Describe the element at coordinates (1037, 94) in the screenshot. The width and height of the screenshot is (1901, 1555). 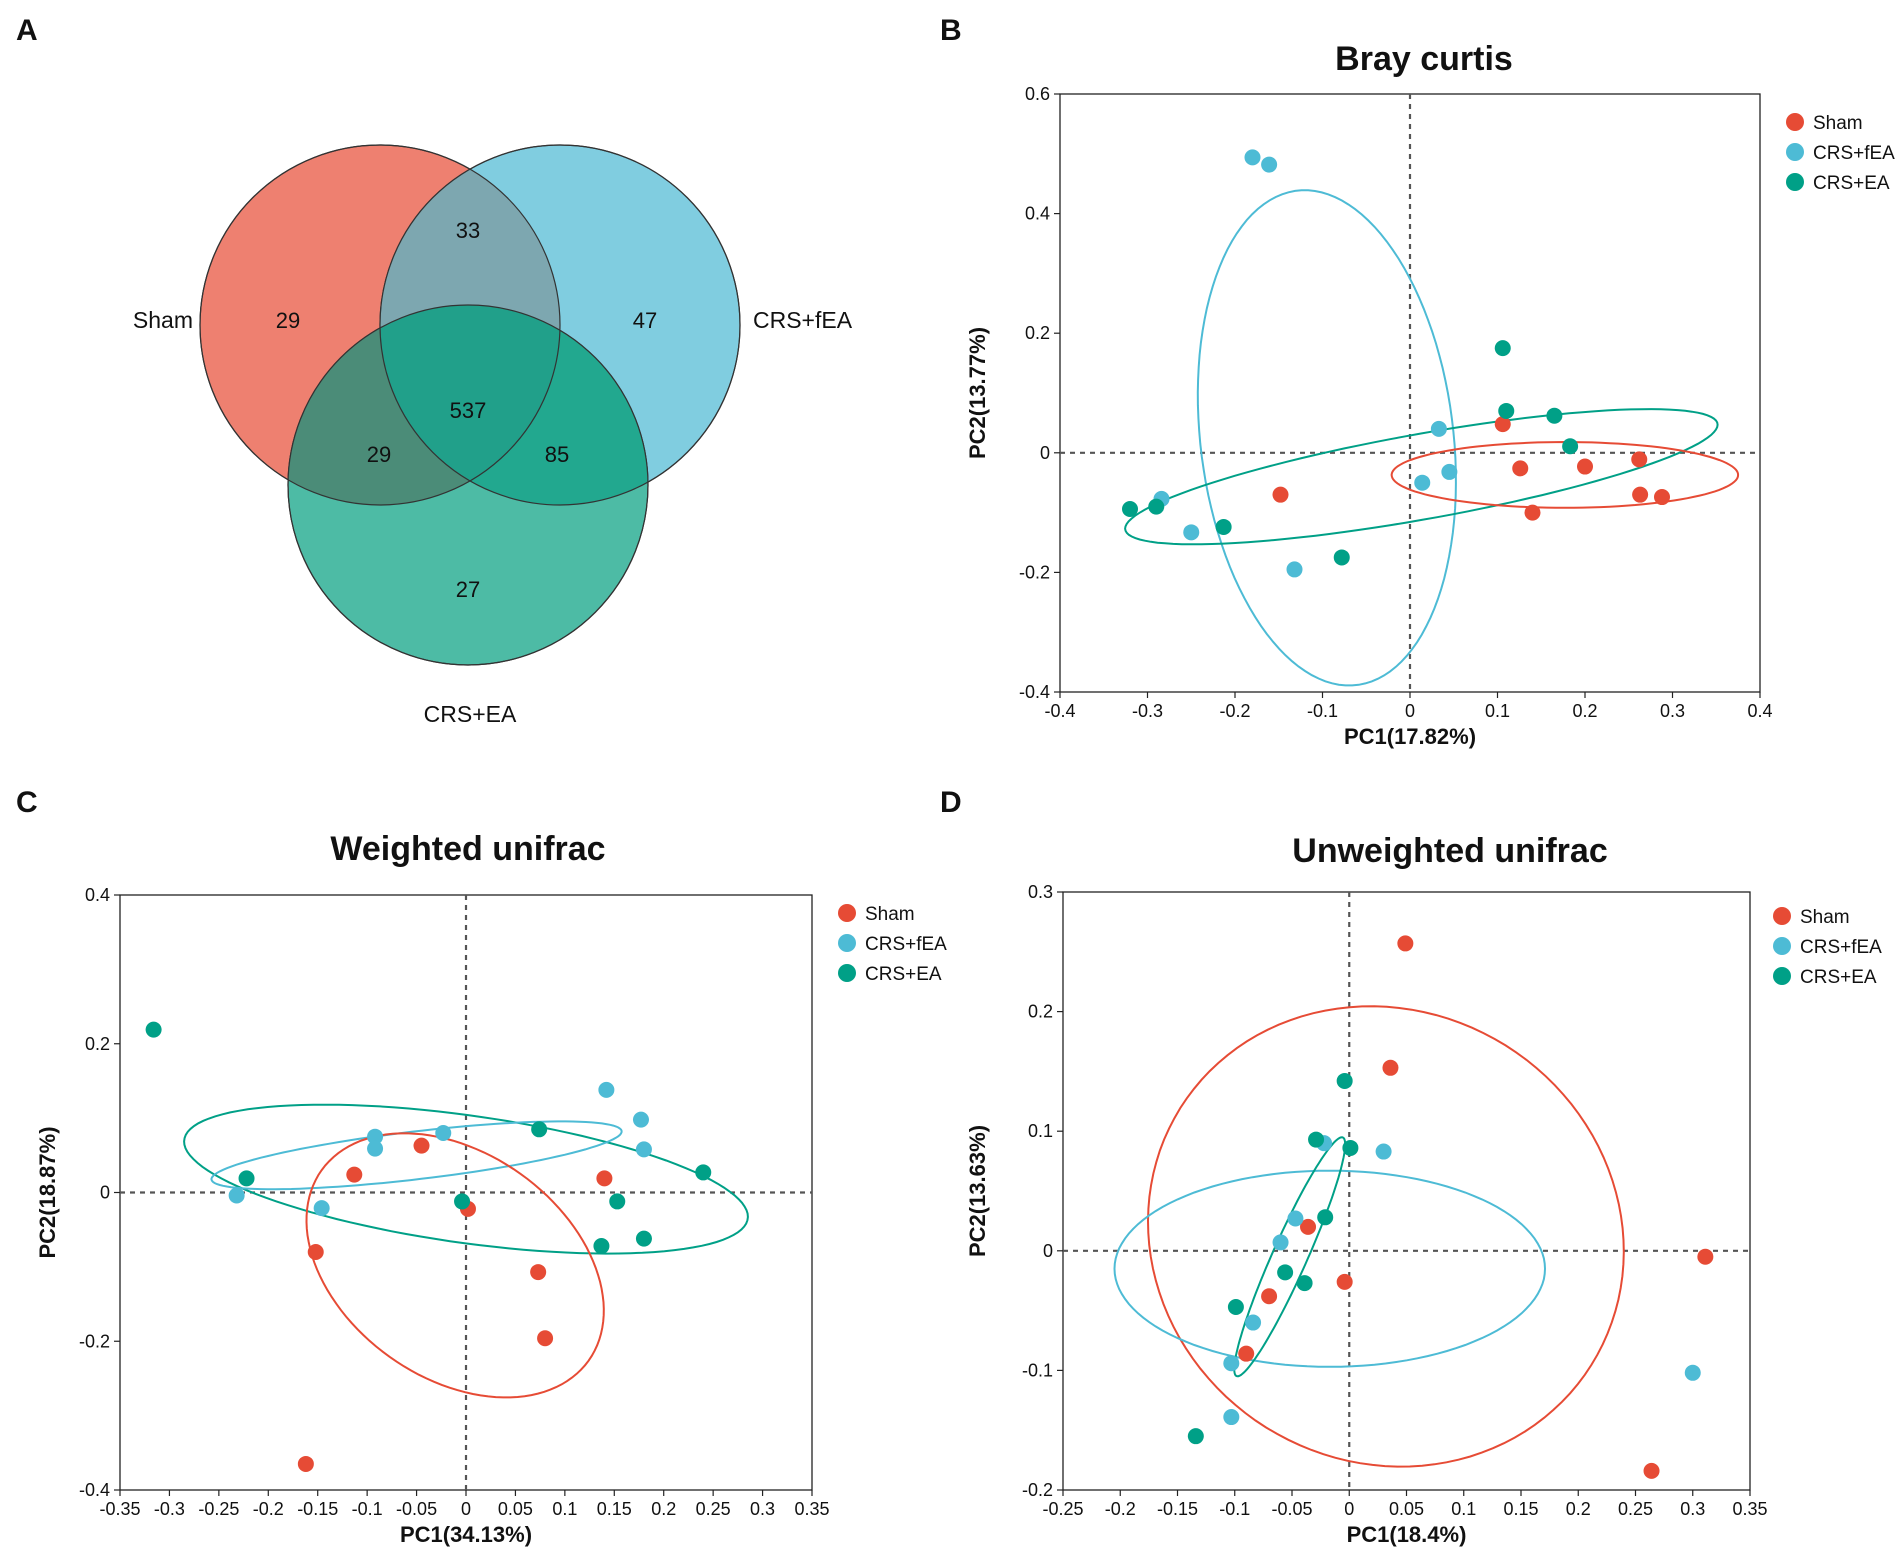
I see `y-tick-label: 0.6` at that location.